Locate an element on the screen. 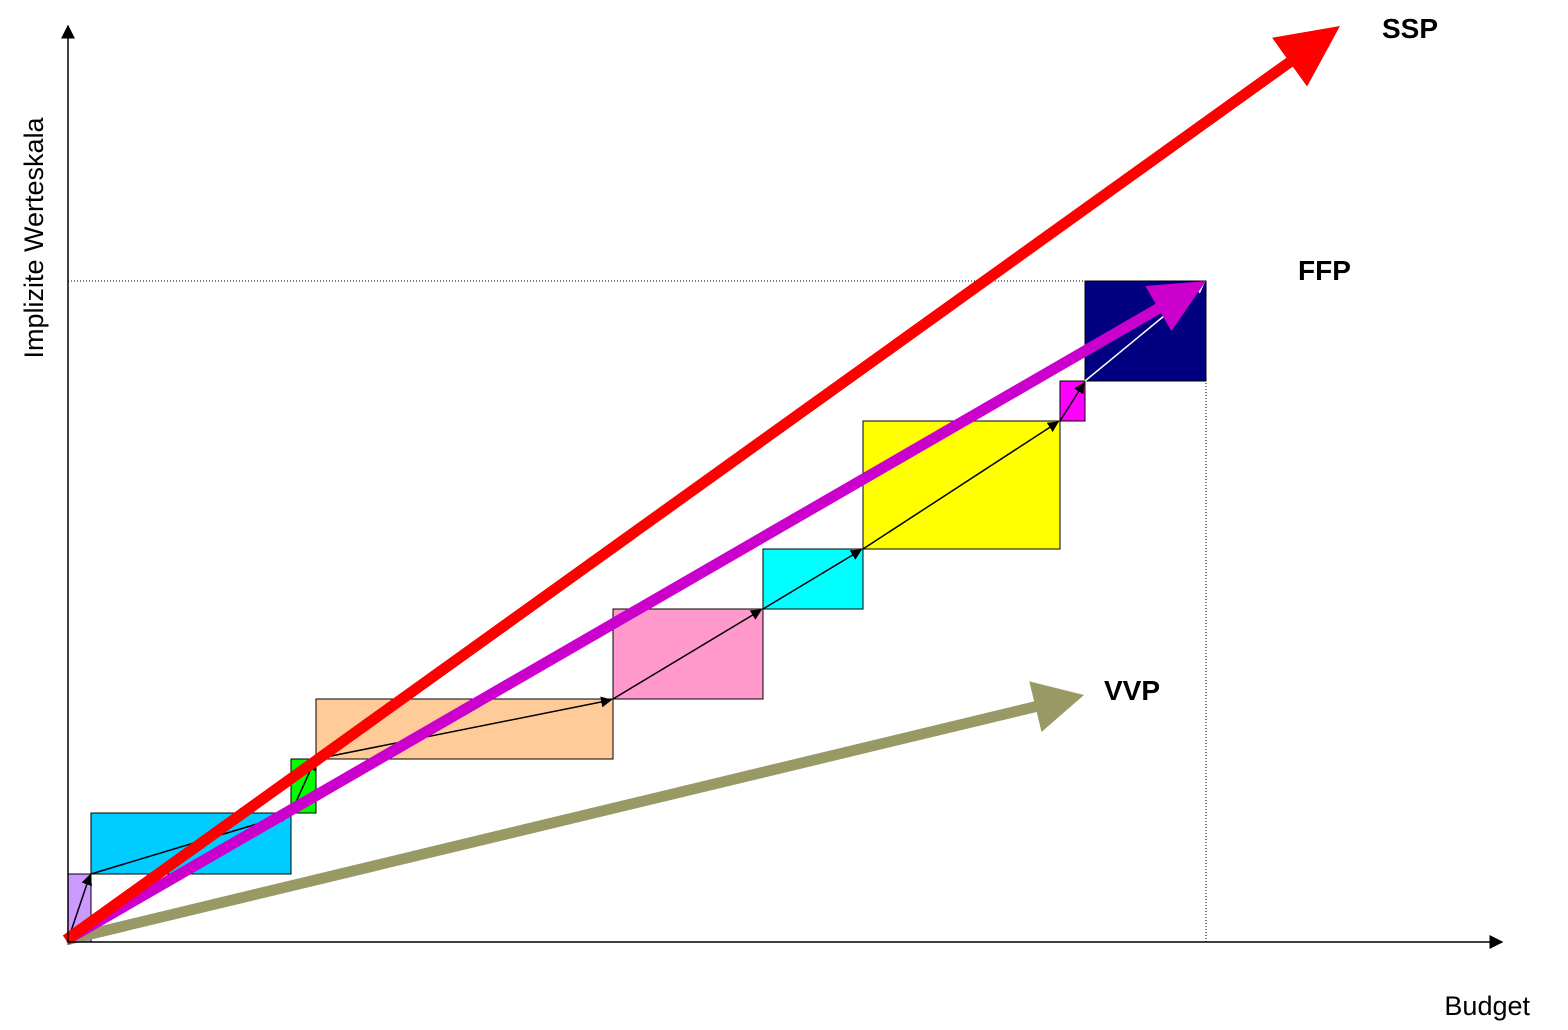 The width and height of the screenshot is (1568, 1030). ssp-label: SSP is located at coordinates (1410, 28).